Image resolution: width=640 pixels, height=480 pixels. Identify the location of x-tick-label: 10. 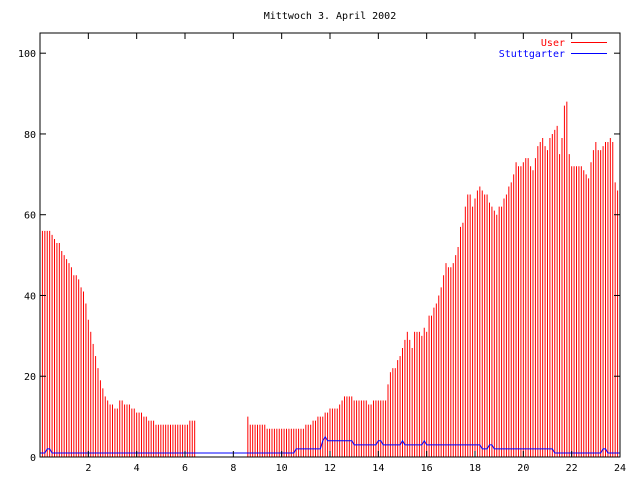
(282, 468).